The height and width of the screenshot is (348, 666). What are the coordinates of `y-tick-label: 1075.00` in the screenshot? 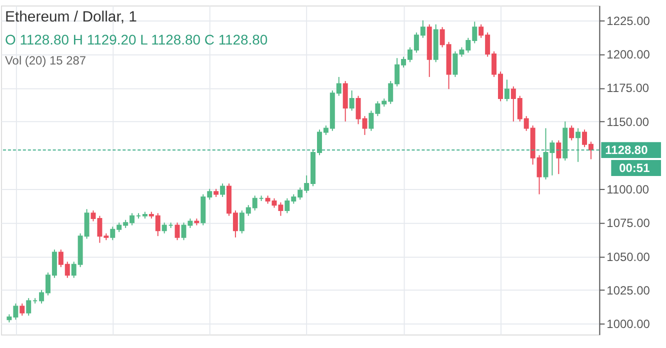 It's located at (628, 223).